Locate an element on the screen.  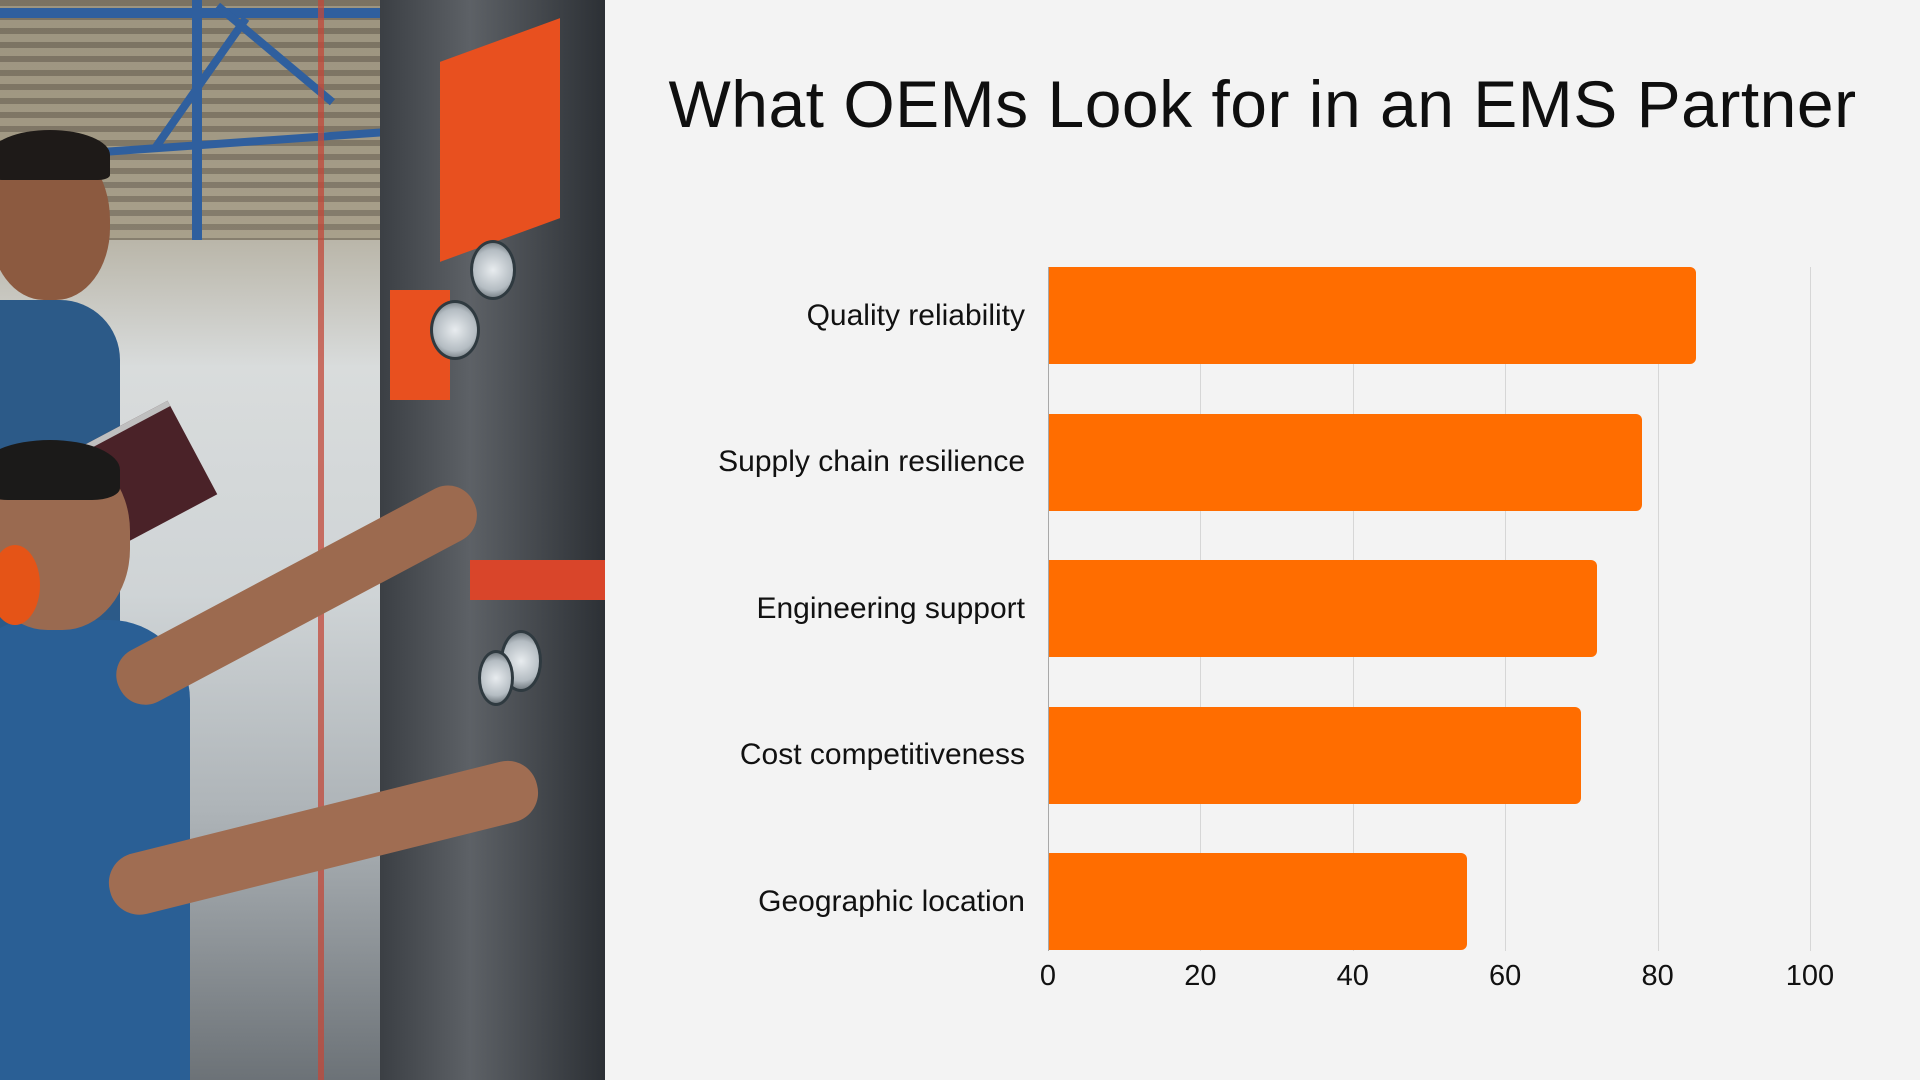
slide-title: What OEMs Look for in an EMS Partner is located at coordinates (1262, 104).